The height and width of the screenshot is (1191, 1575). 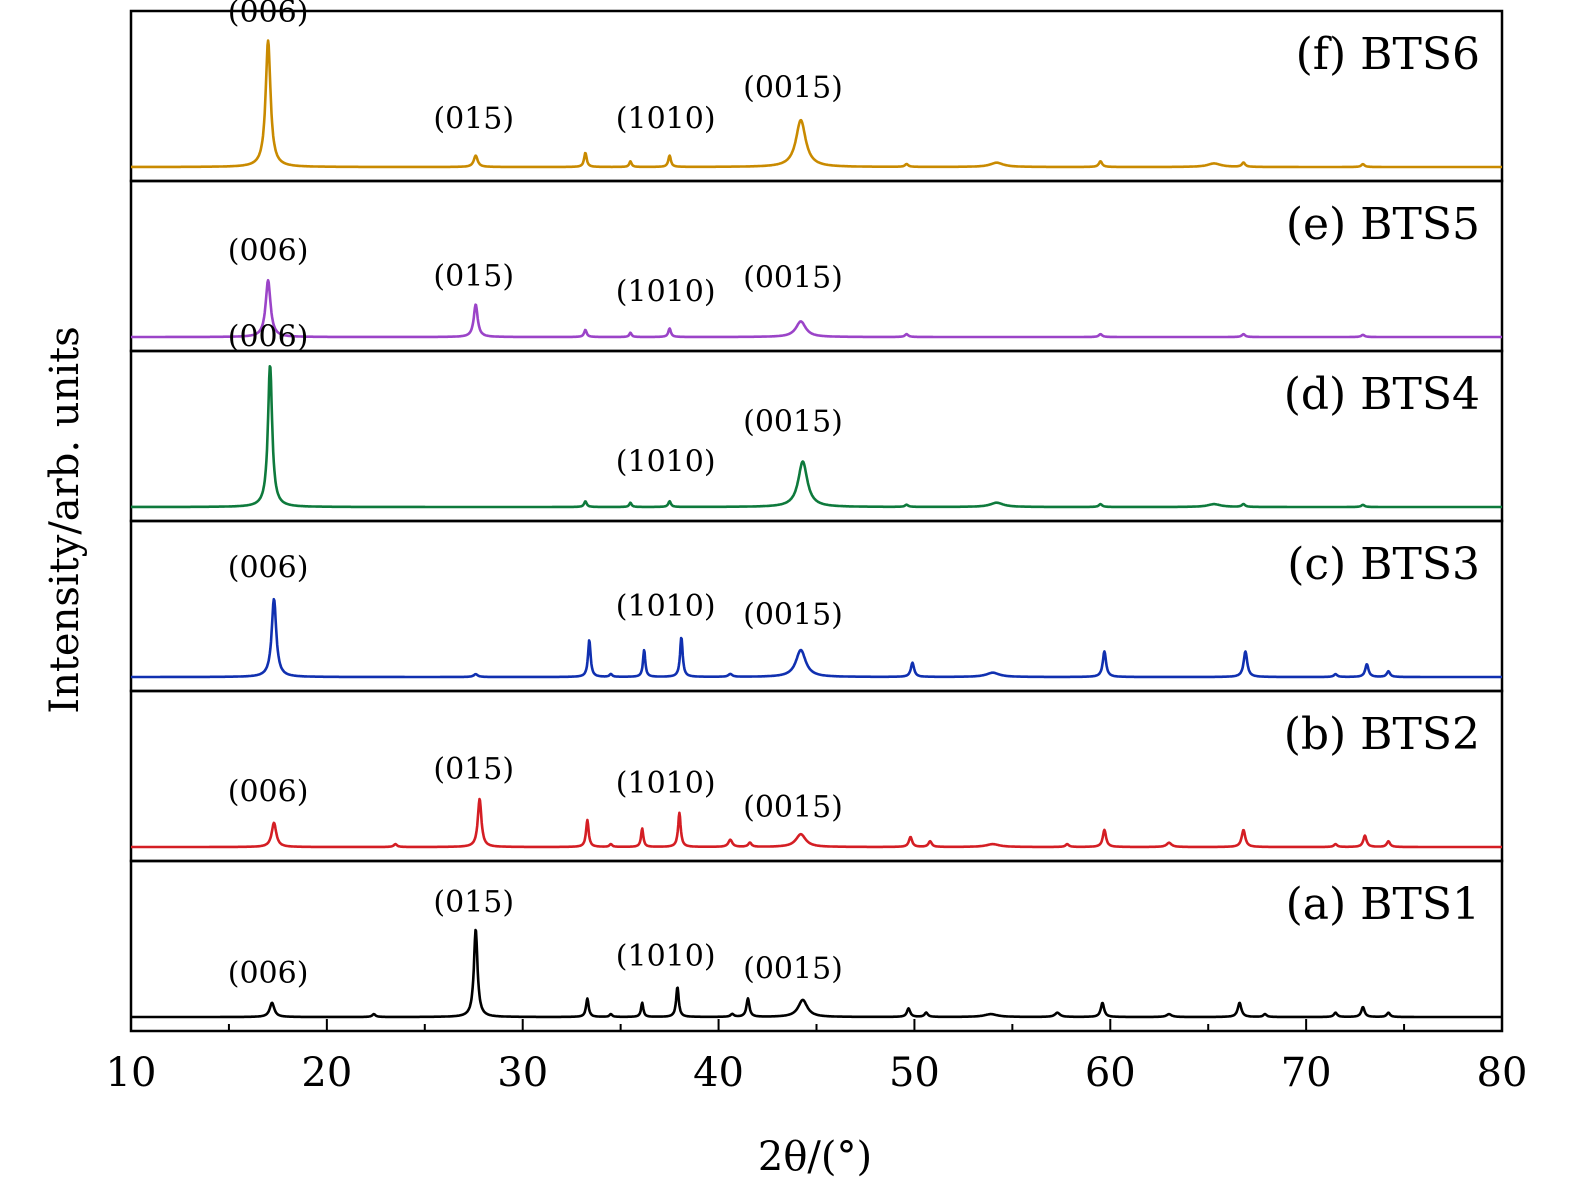 What do you see at coordinates (1383, 224) in the screenshot?
I see `panel-label: (e) BTS5` at bounding box center [1383, 224].